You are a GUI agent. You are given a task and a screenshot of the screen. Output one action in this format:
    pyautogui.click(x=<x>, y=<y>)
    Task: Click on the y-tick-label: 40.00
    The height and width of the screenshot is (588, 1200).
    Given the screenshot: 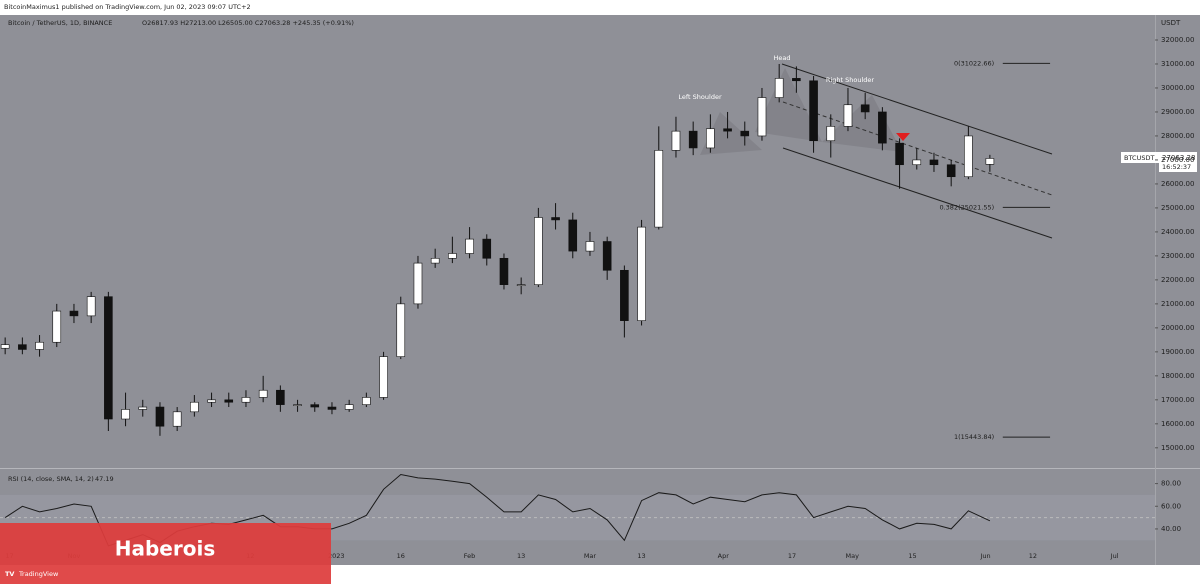 What is the action you would take?
    pyautogui.click(x=1171, y=529)
    